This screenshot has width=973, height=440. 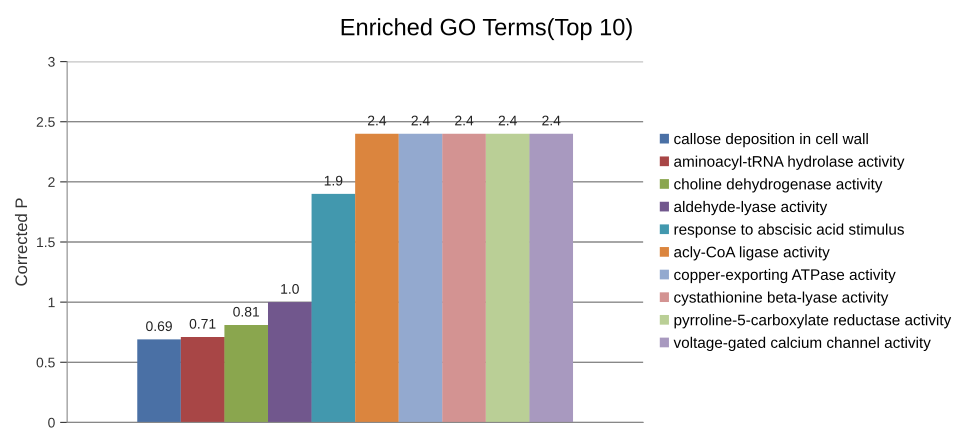 I want to click on chart-title: Enriched GO Terms(Top 10), so click(x=487, y=29).